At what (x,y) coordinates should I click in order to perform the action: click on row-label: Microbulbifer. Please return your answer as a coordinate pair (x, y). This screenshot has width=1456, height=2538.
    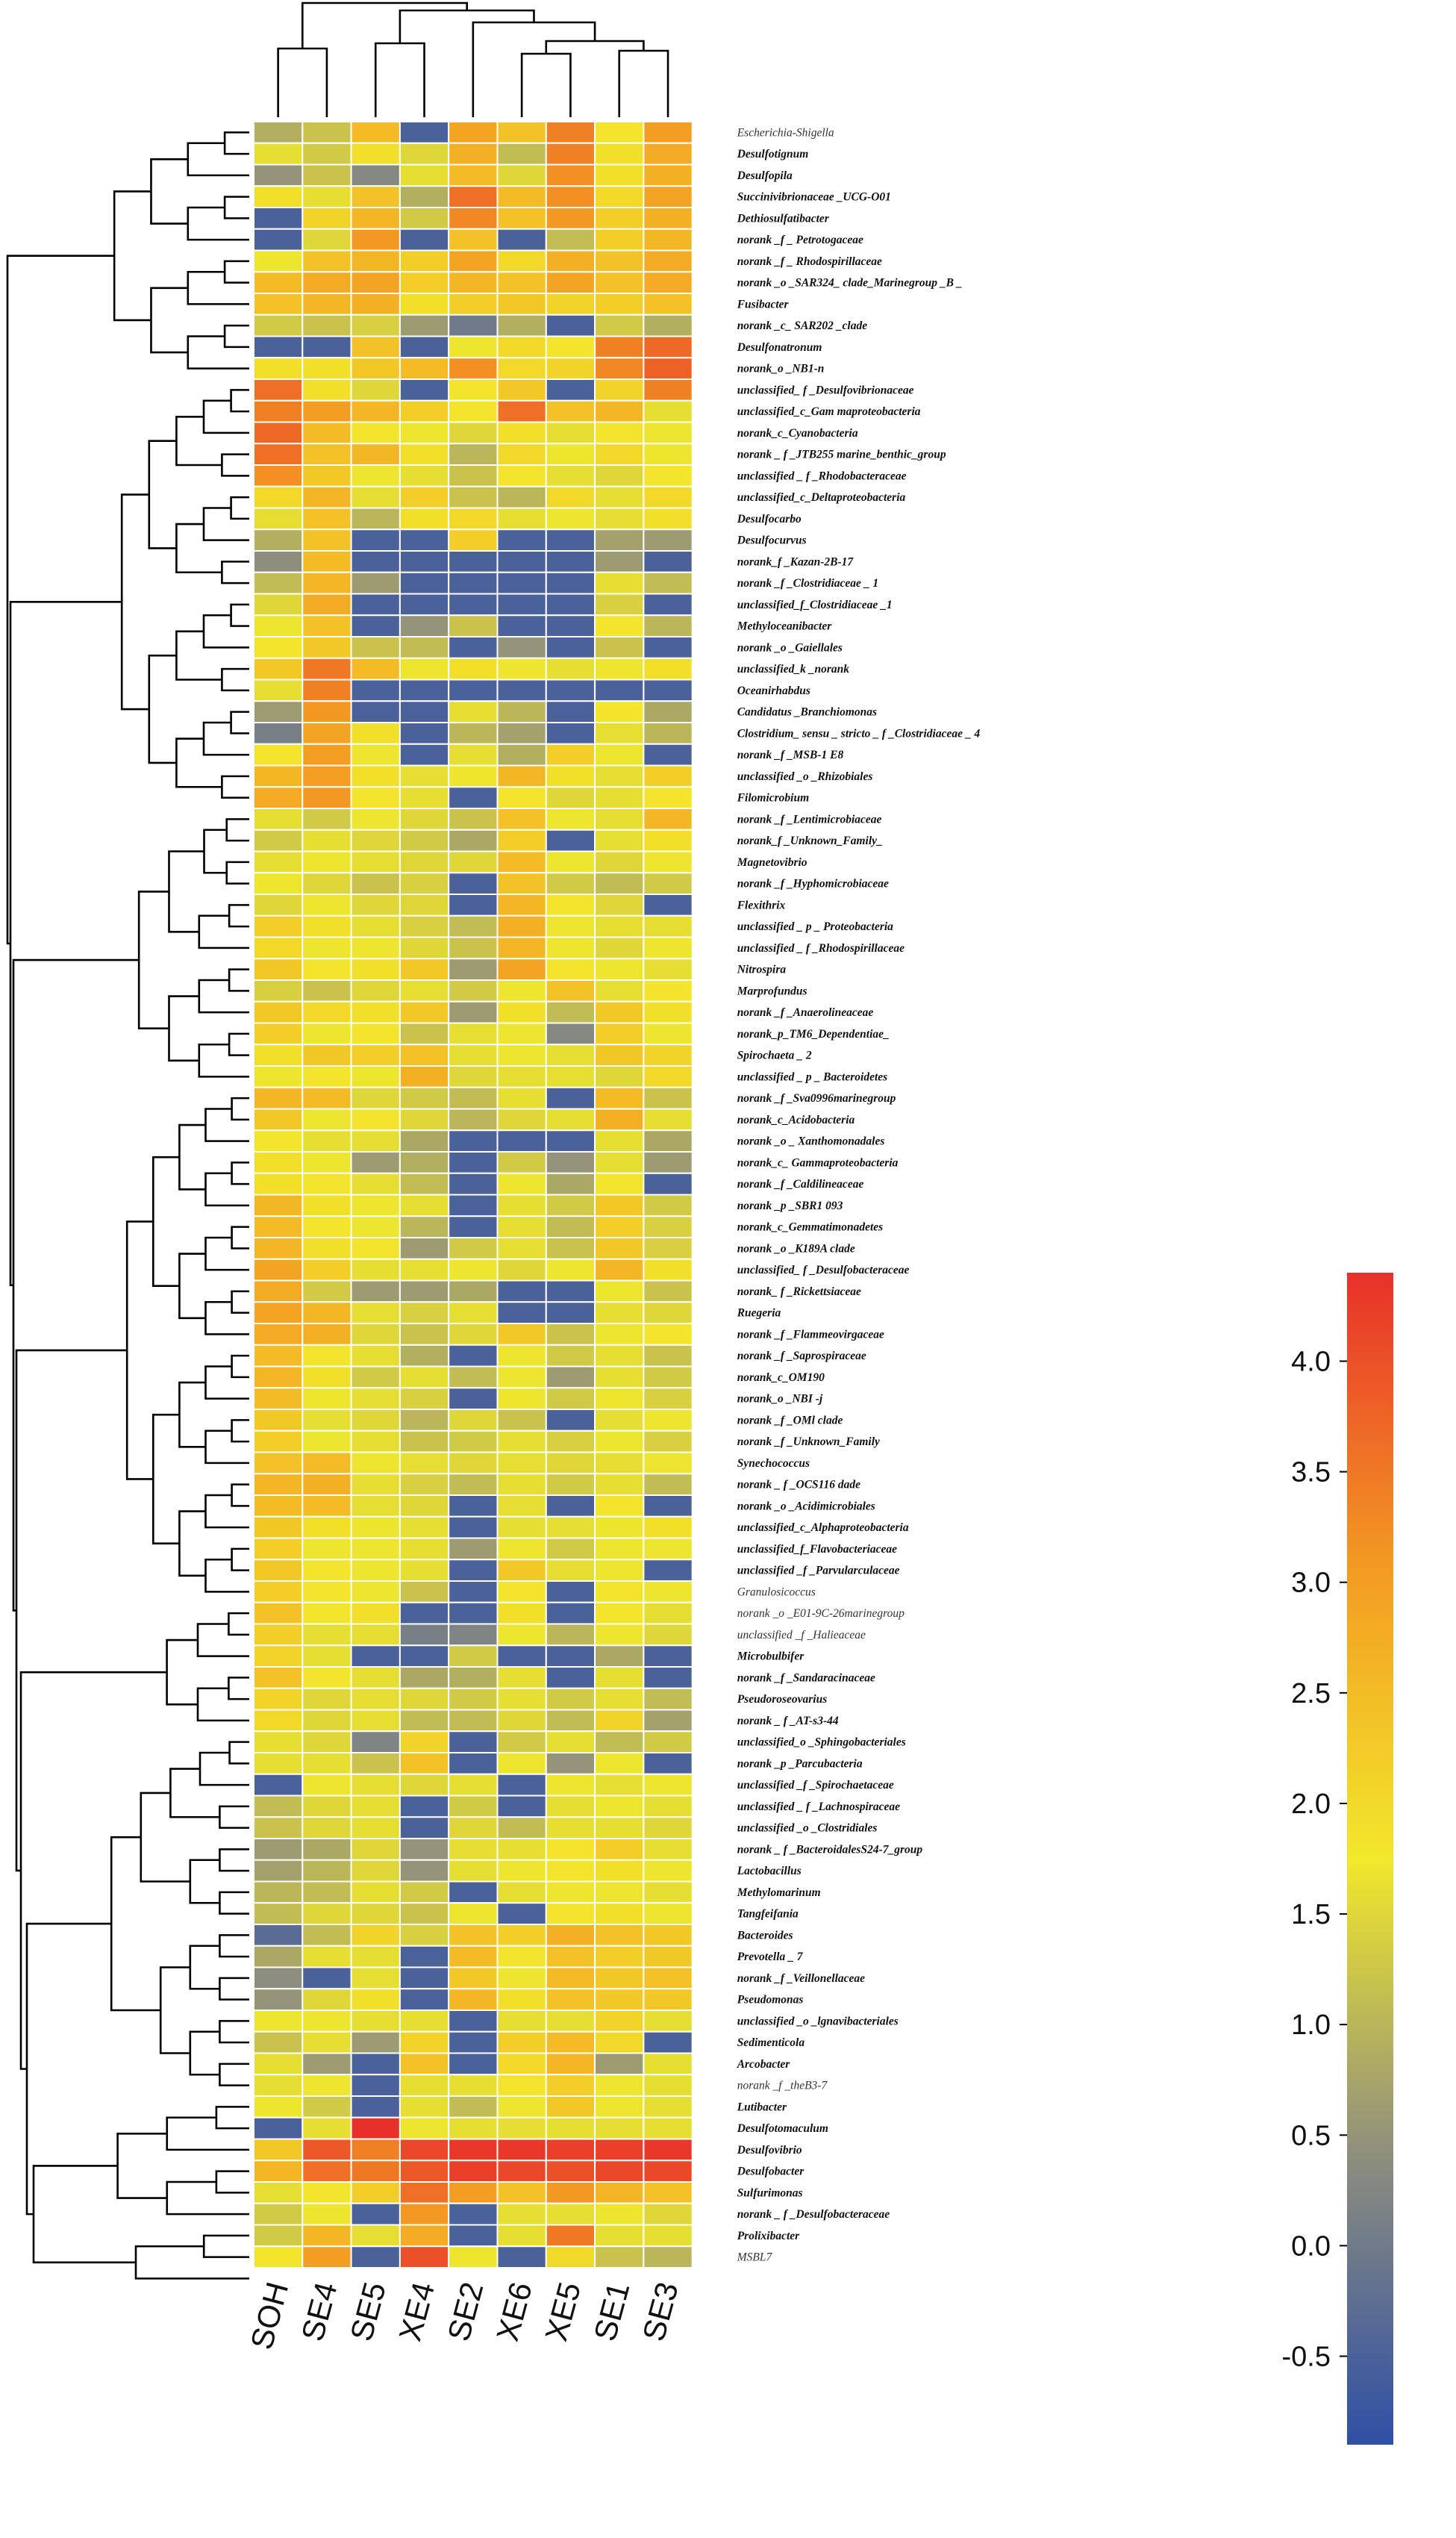
    Looking at the image, I should click on (771, 1656).